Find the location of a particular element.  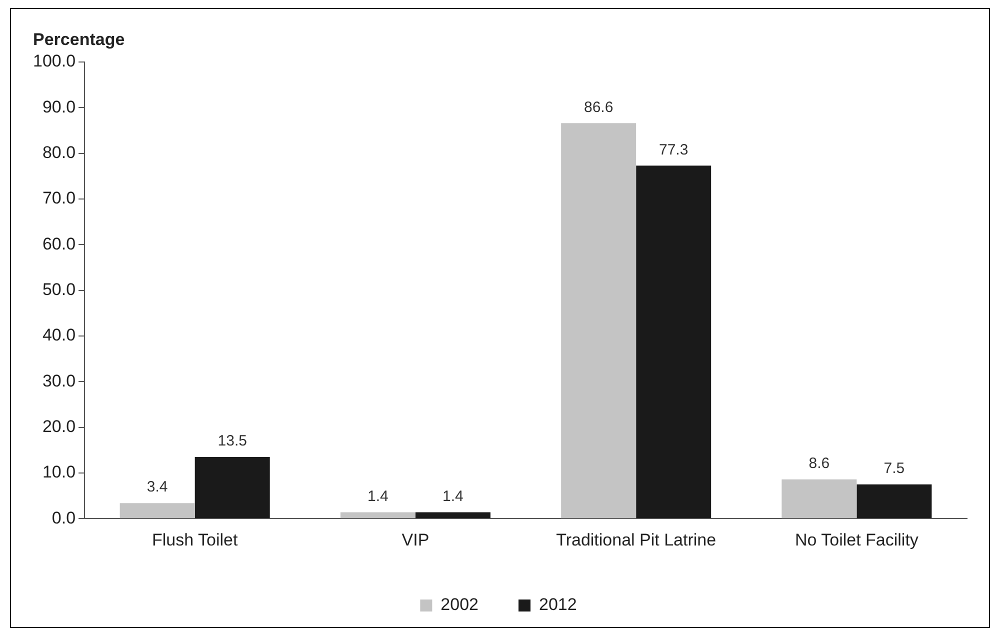

data-label: 77.3 is located at coordinates (673, 149).